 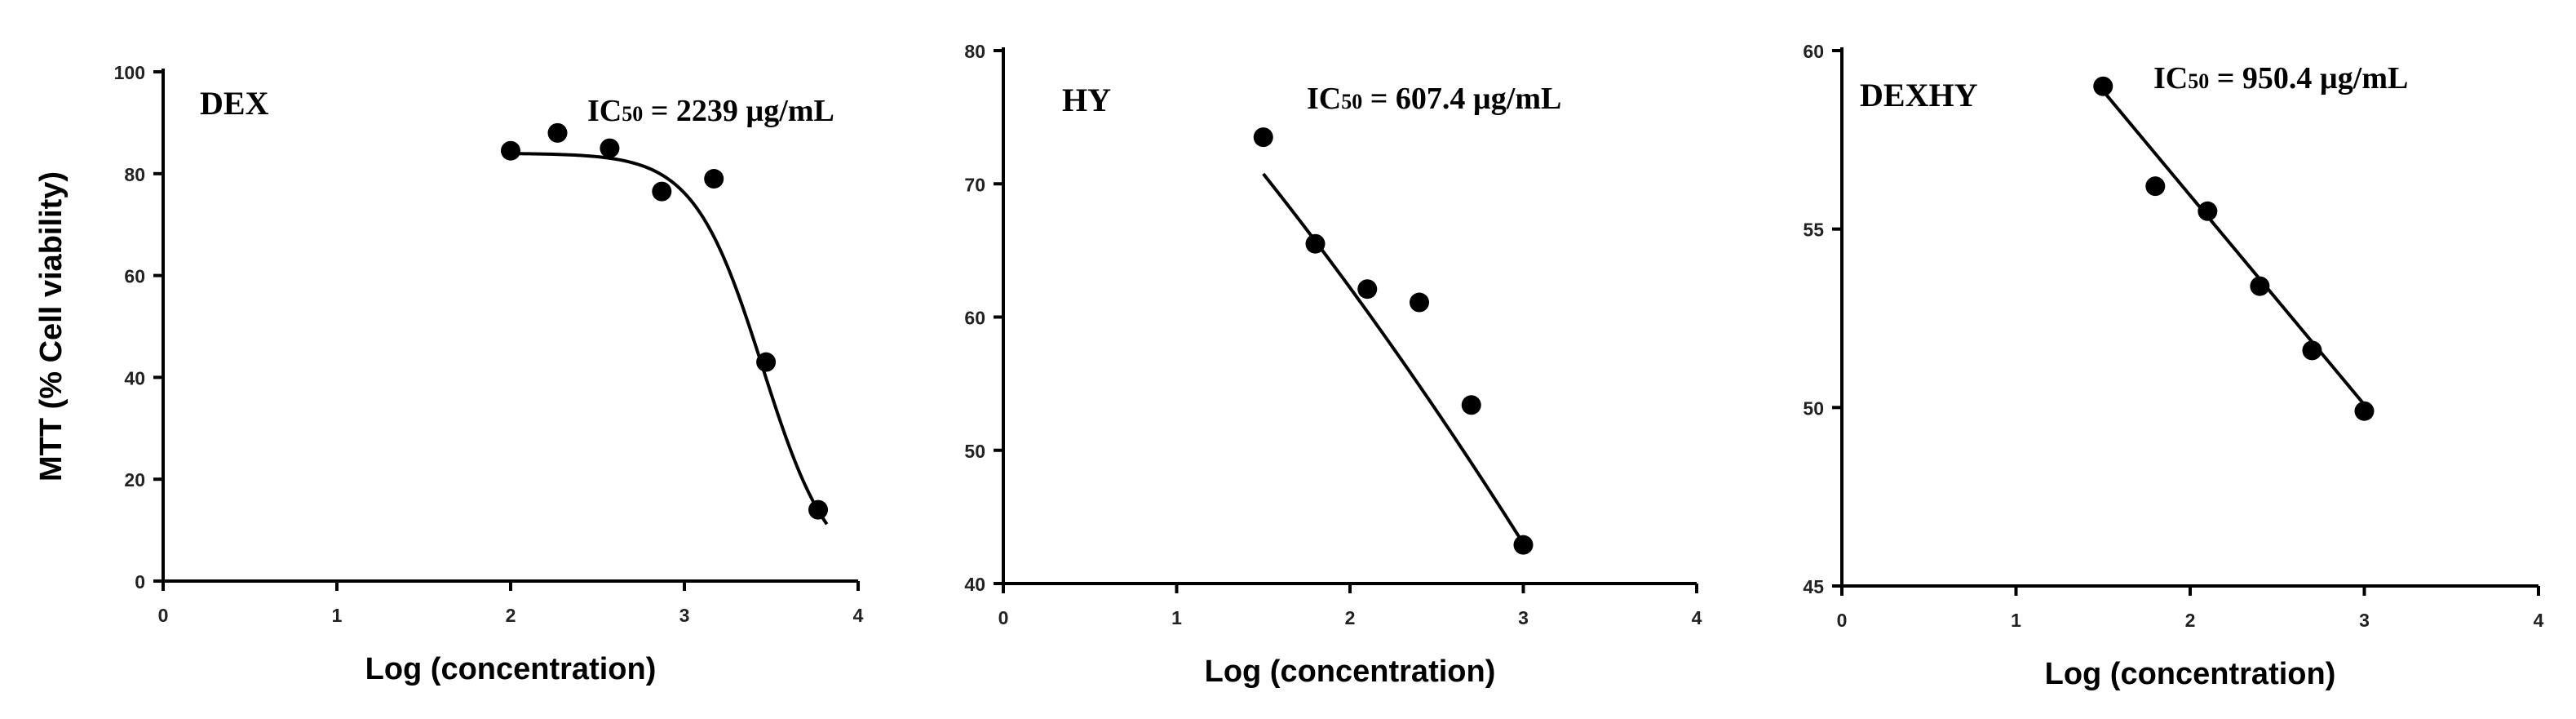 What do you see at coordinates (1086, 100) in the screenshot?
I see `panel-label: HY` at bounding box center [1086, 100].